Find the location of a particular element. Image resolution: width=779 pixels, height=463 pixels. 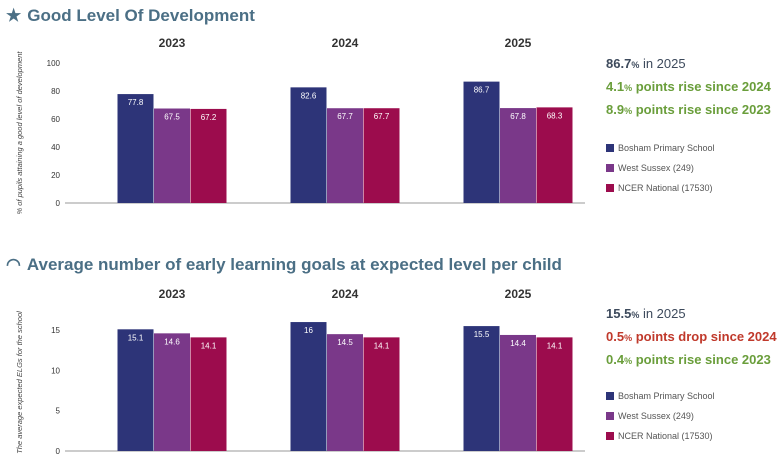

elg-stat-change-2023: 0.4% points rise since 2023 is located at coordinates (688, 359).